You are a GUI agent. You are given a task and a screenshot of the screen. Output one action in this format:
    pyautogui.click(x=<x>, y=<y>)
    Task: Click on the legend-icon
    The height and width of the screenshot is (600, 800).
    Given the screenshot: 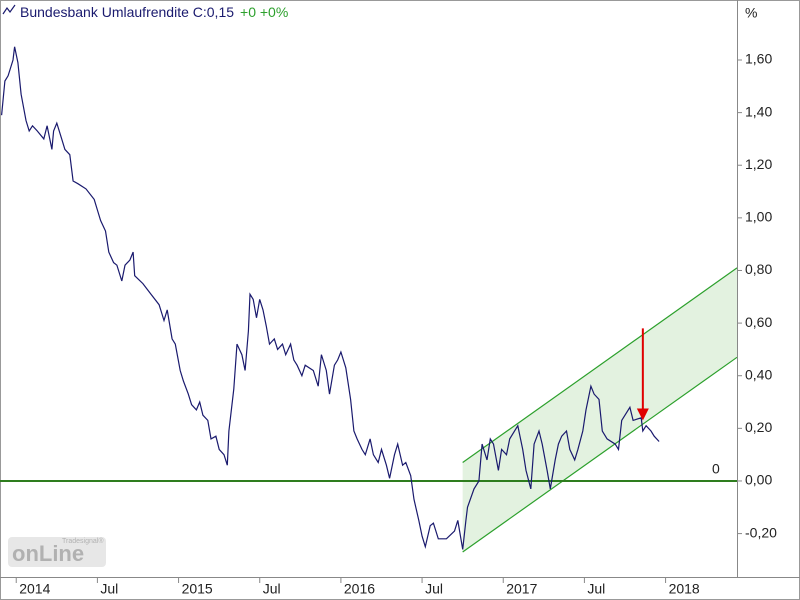 What is the action you would take?
    pyautogui.click(x=9, y=9)
    